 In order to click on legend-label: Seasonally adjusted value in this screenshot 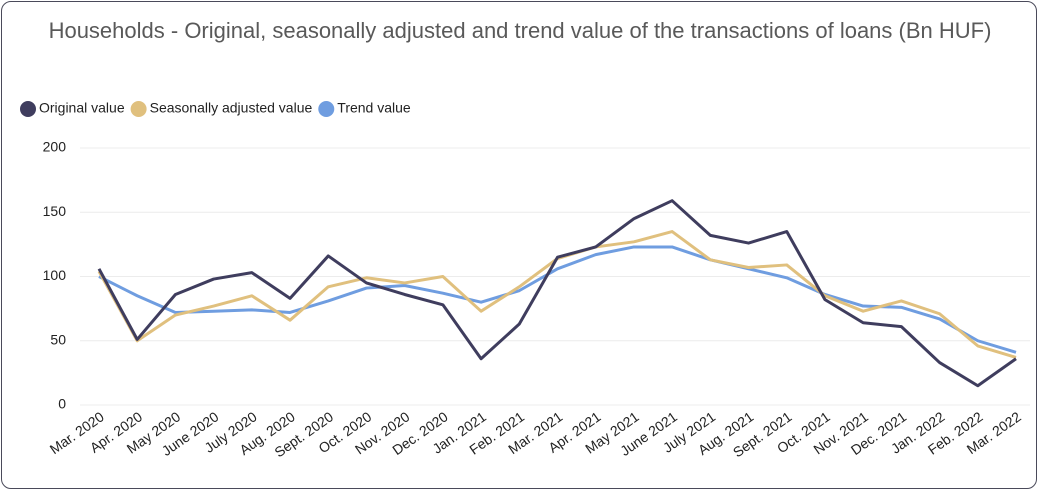, I will do `click(231, 108)`.